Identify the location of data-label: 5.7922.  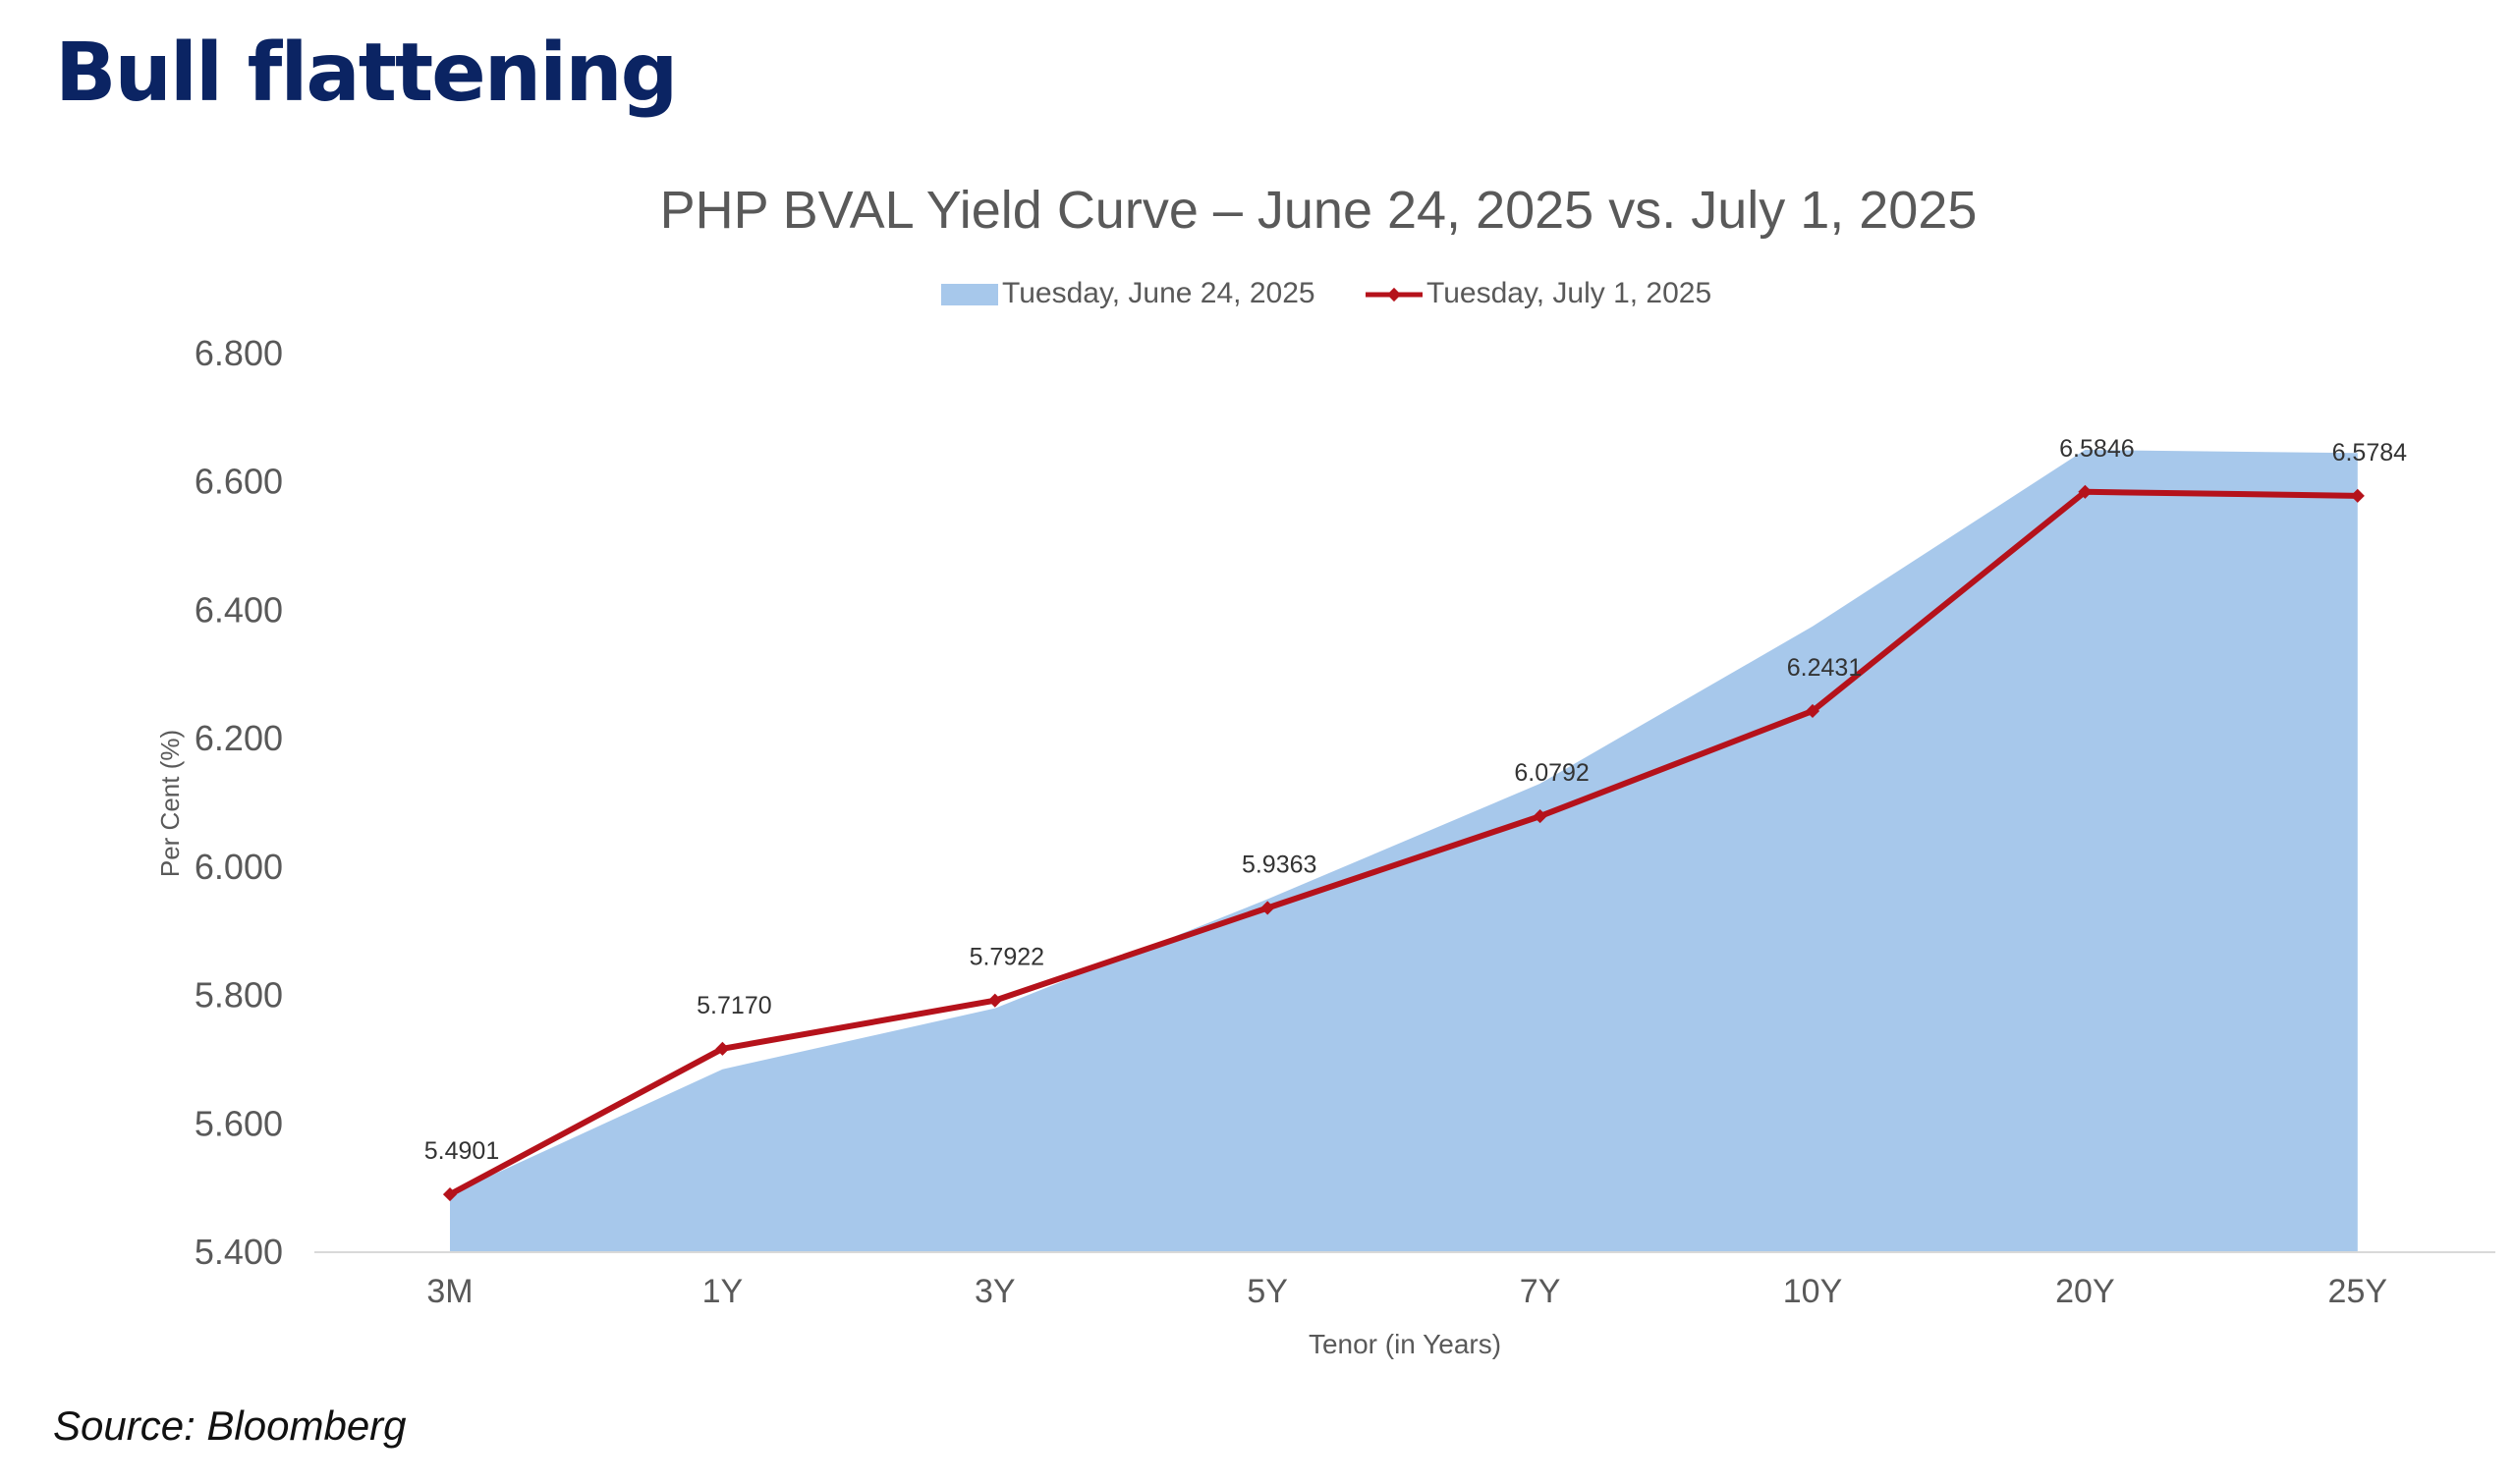
(1007, 957).